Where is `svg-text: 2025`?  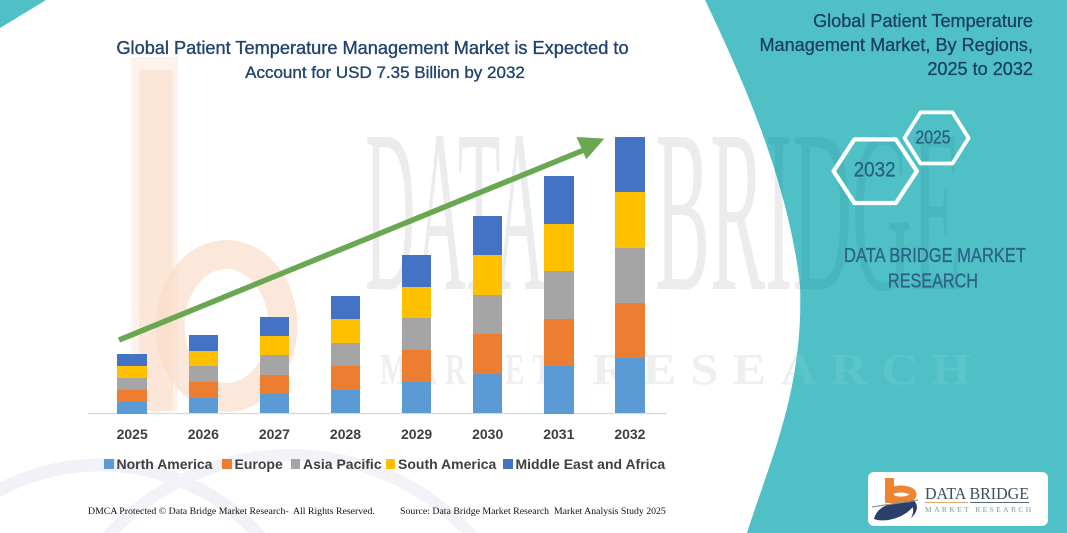
svg-text: 2025 is located at coordinates (933, 137).